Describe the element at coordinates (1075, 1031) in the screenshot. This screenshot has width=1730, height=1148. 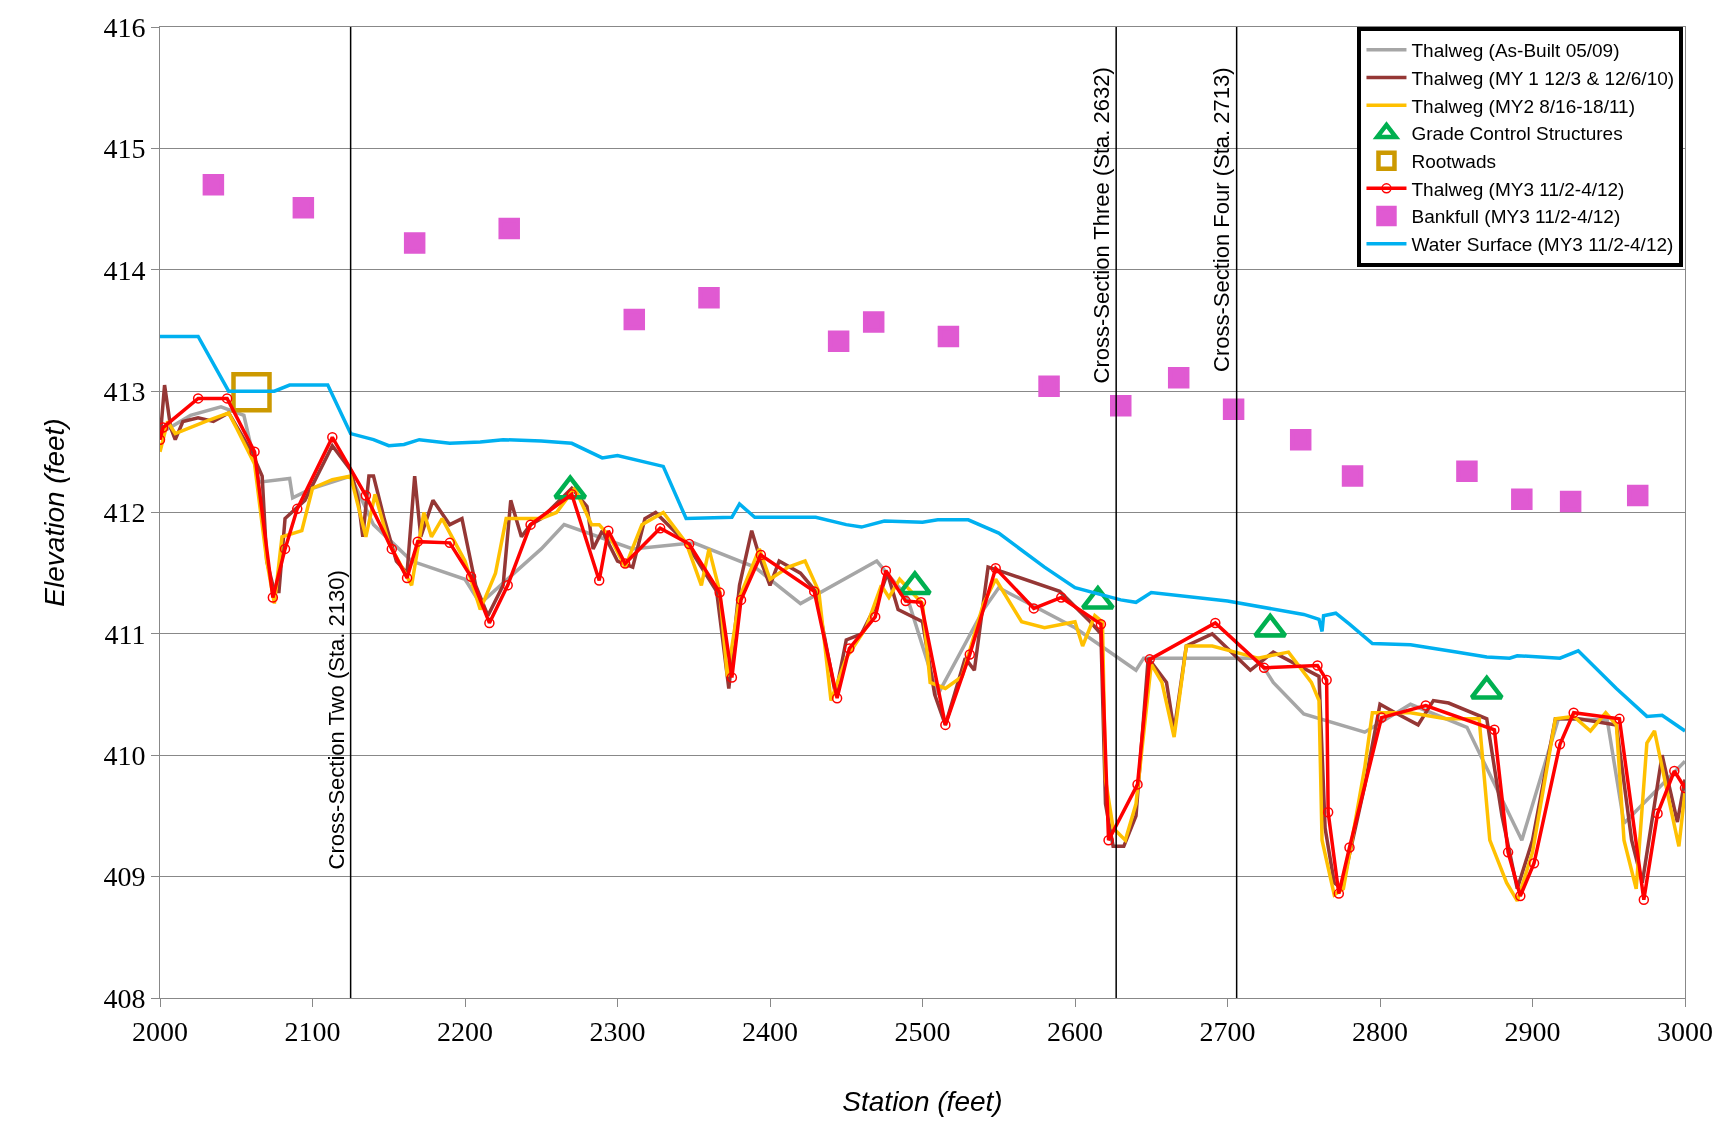
I see `x-tick-label: 2600` at that location.